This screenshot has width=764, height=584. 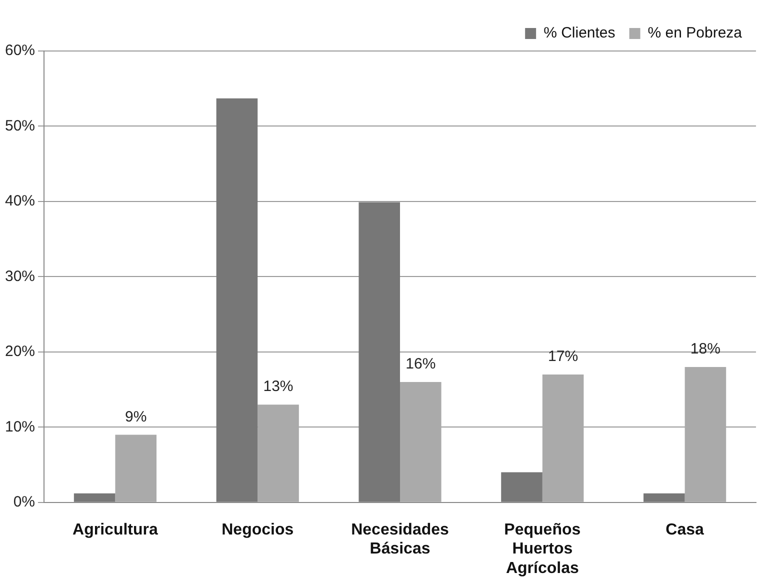 I want to click on y-tick-label: 40%, so click(x=20, y=201).